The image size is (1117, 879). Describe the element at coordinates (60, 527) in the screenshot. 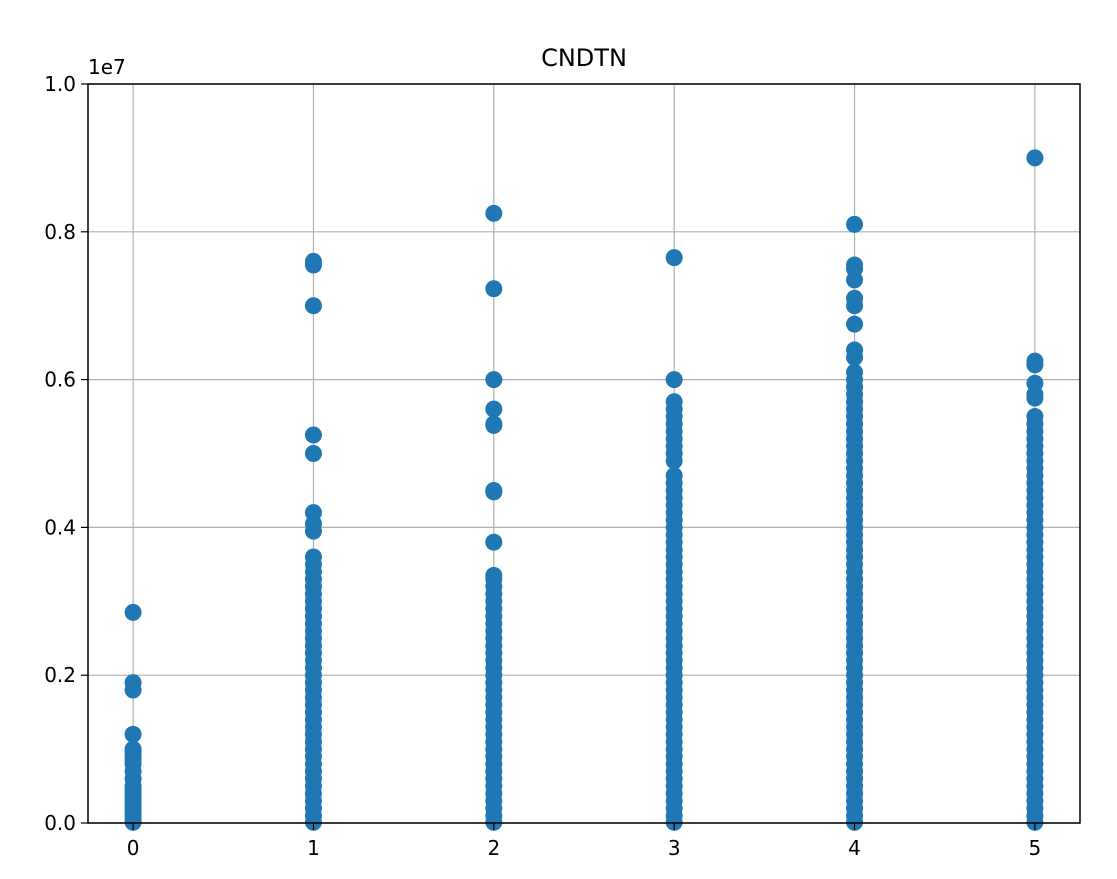

I see `y-tick-label: 0.4` at that location.